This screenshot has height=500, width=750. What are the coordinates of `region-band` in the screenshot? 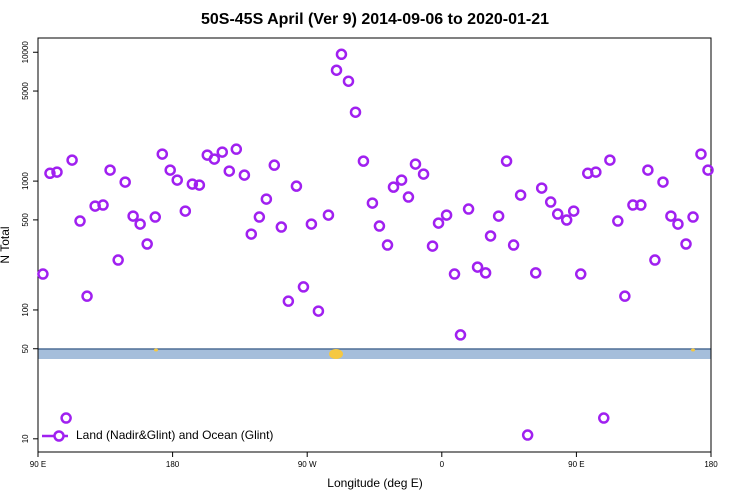 It's located at (374, 353).